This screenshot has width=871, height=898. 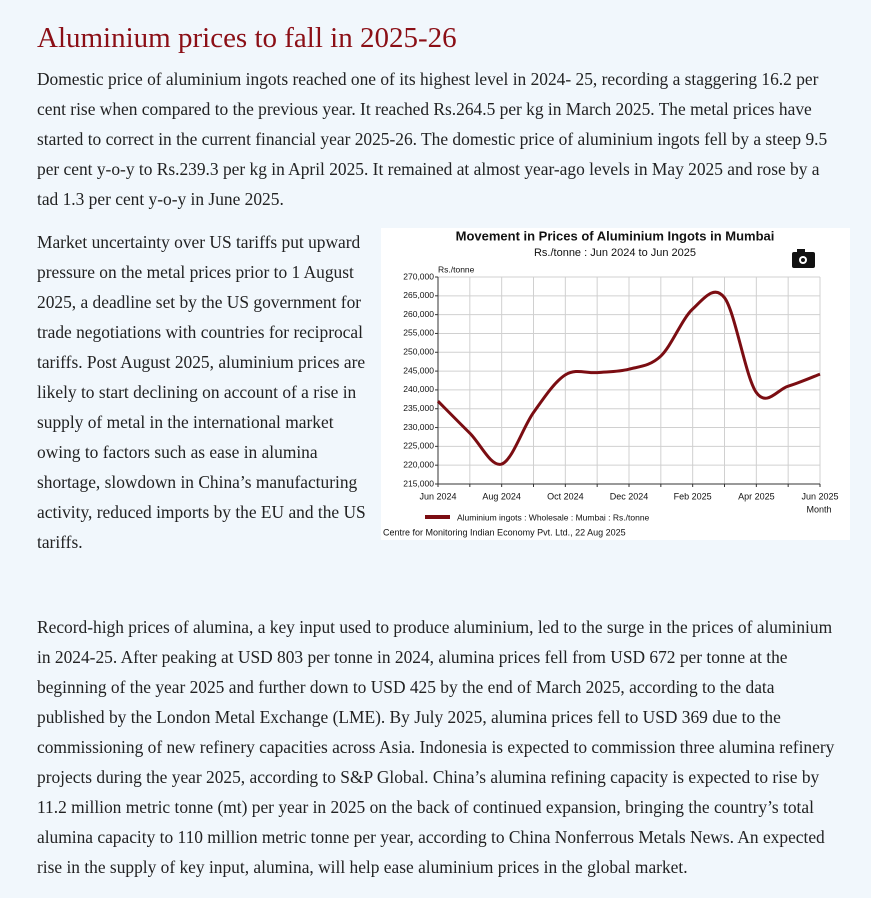 I want to click on y-tick-label: 245,000, so click(x=418, y=370).